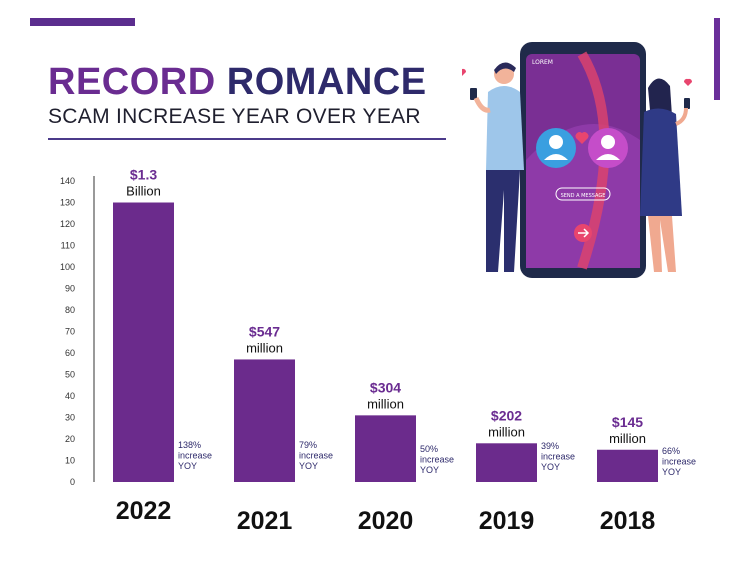  What do you see at coordinates (143, 342) in the screenshot?
I see `bar-2022` at bounding box center [143, 342].